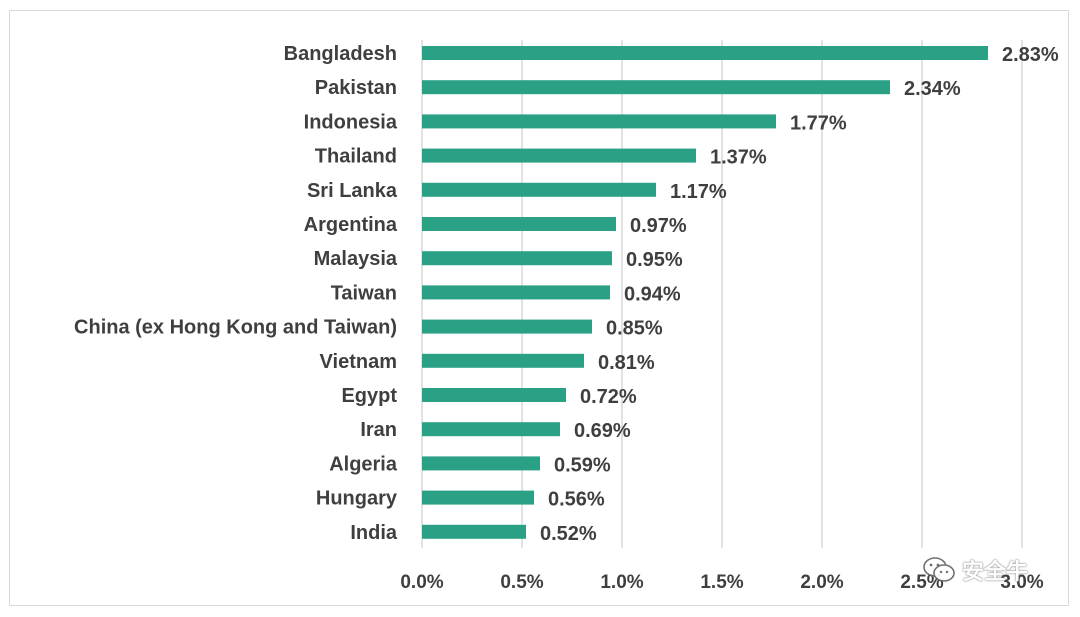  What do you see at coordinates (698, 192) in the screenshot?
I see `value-label: 1.17%` at bounding box center [698, 192].